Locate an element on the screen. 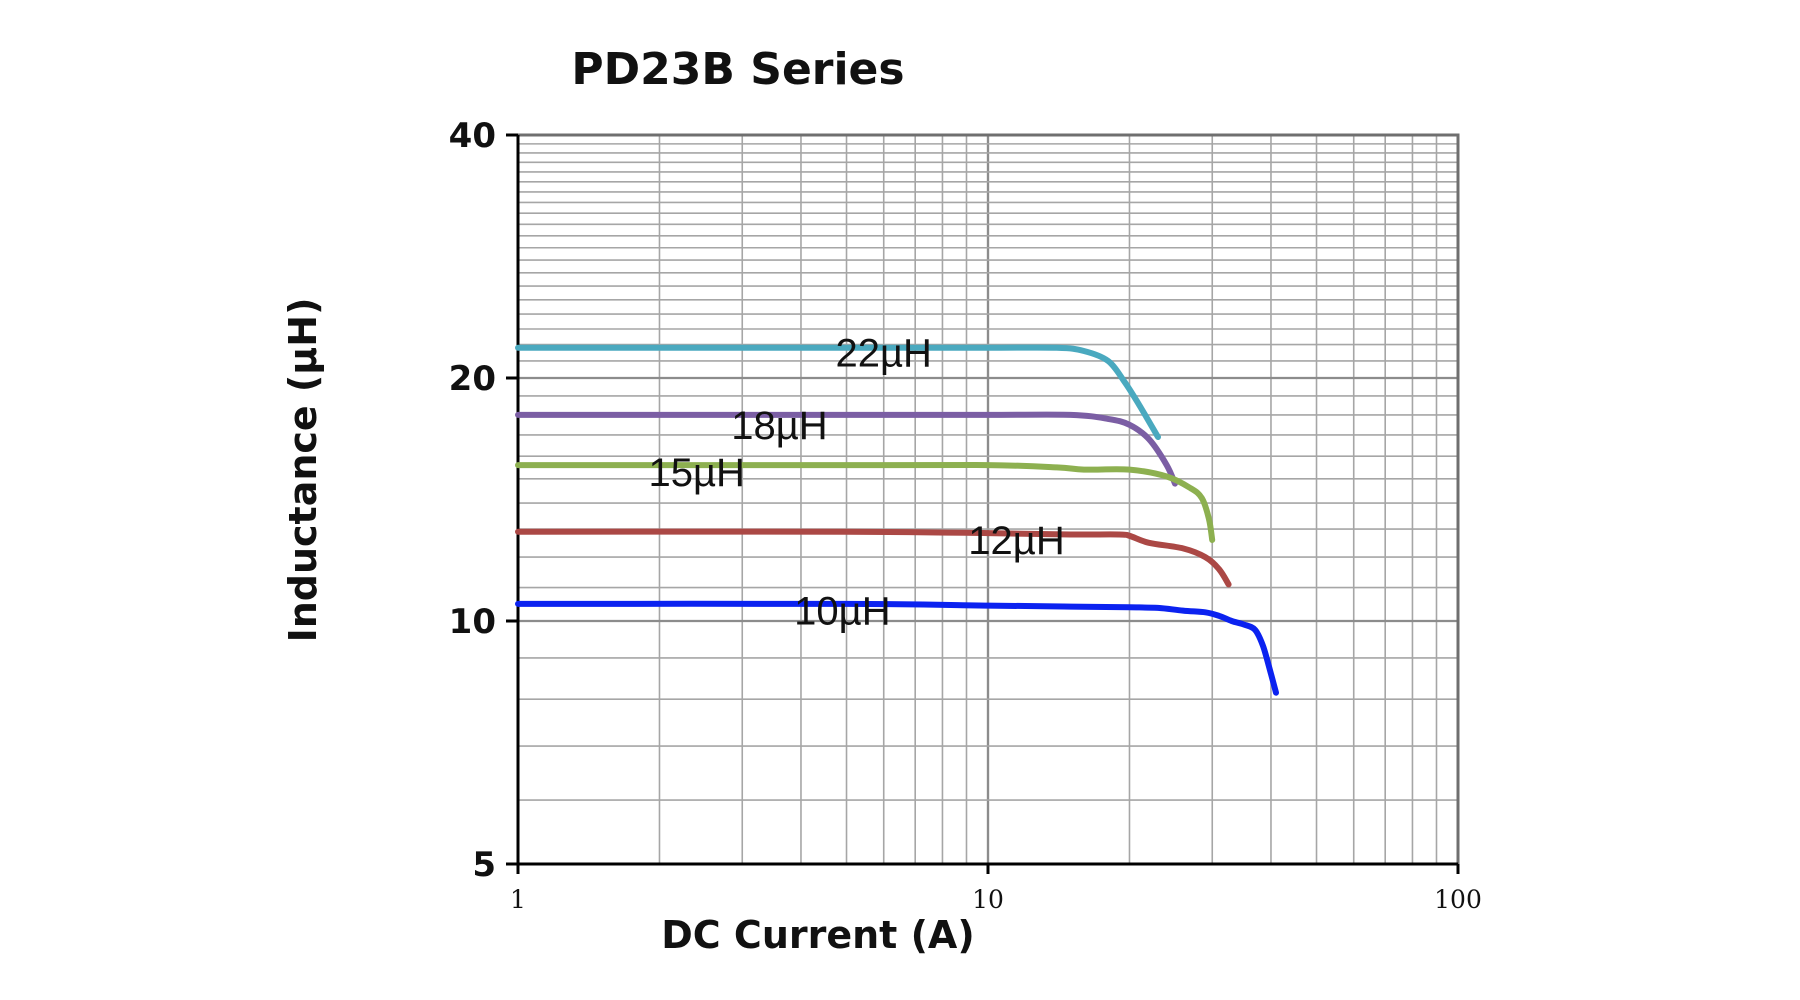 The image size is (1800, 1000). series-line-18uh is located at coordinates (846, 449).